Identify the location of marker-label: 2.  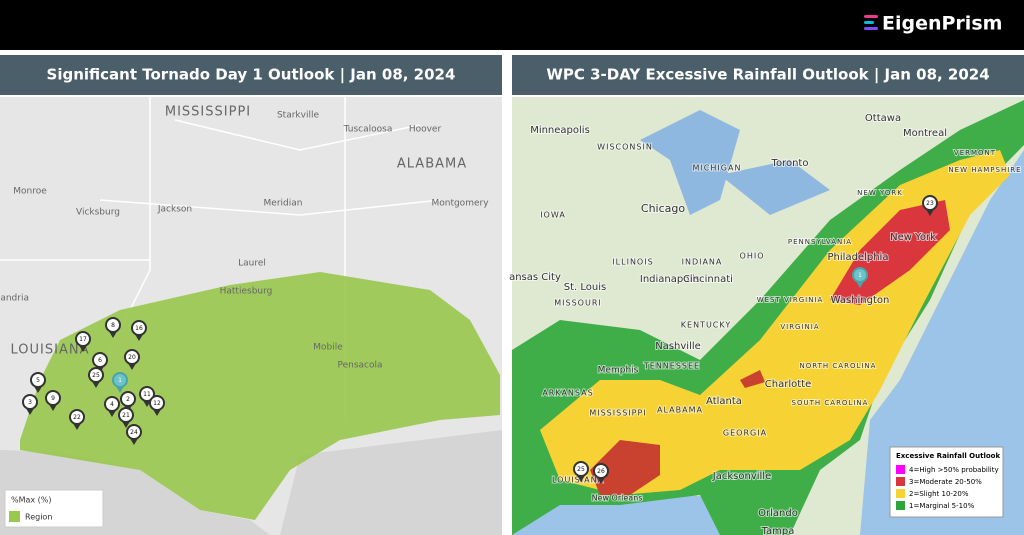
(128, 399).